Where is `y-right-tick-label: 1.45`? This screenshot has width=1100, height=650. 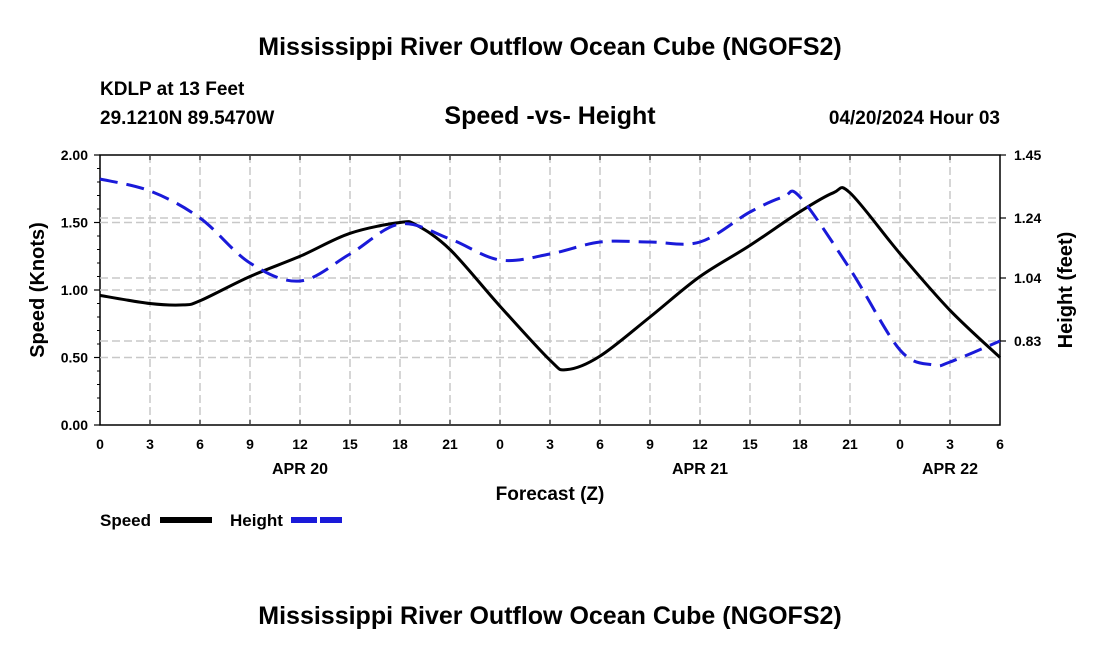
y-right-tick-label: 1.45 is located at coordinates (1027, 155).